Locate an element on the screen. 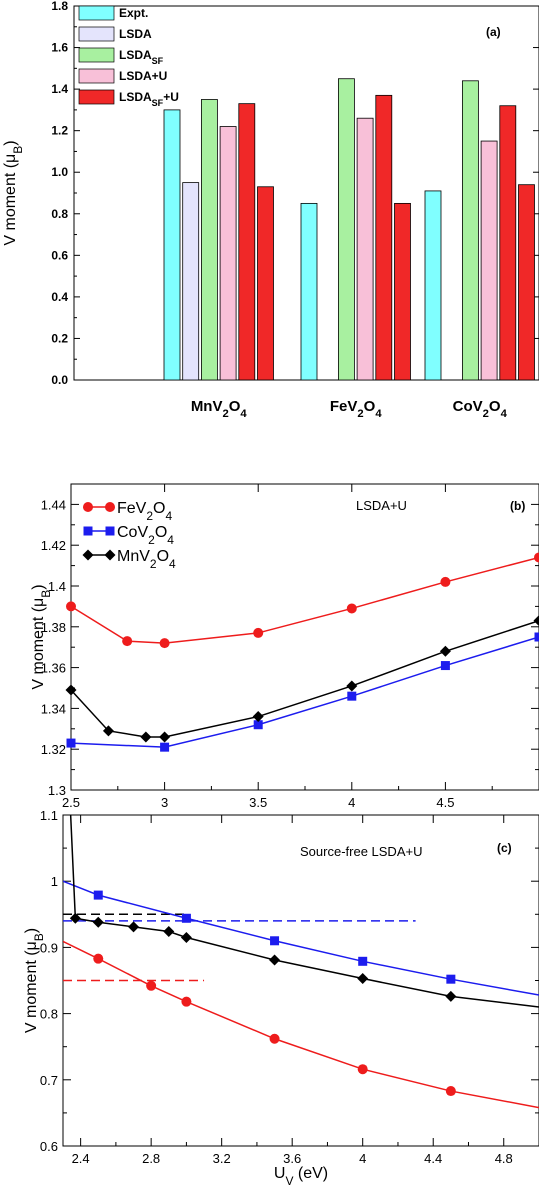 This screenshot has width=539, height=1185. legend: Expt. LSDA LSDASF LSDA+U LSDASF+U is located at coordinates (128, 56).